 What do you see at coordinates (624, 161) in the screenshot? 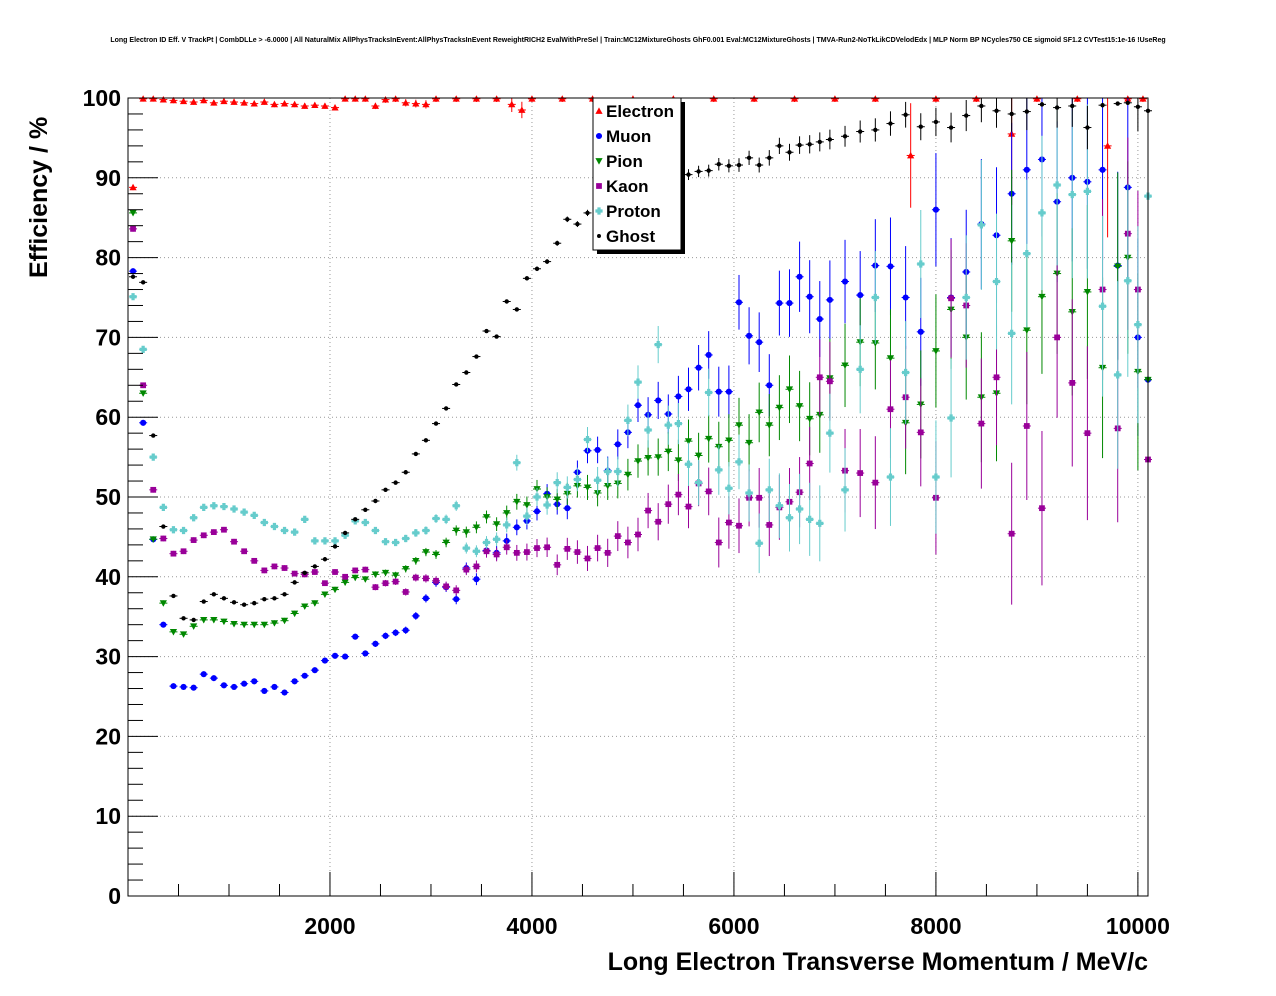
I see `legend-label: Pion` at bounding box center [624, 161].